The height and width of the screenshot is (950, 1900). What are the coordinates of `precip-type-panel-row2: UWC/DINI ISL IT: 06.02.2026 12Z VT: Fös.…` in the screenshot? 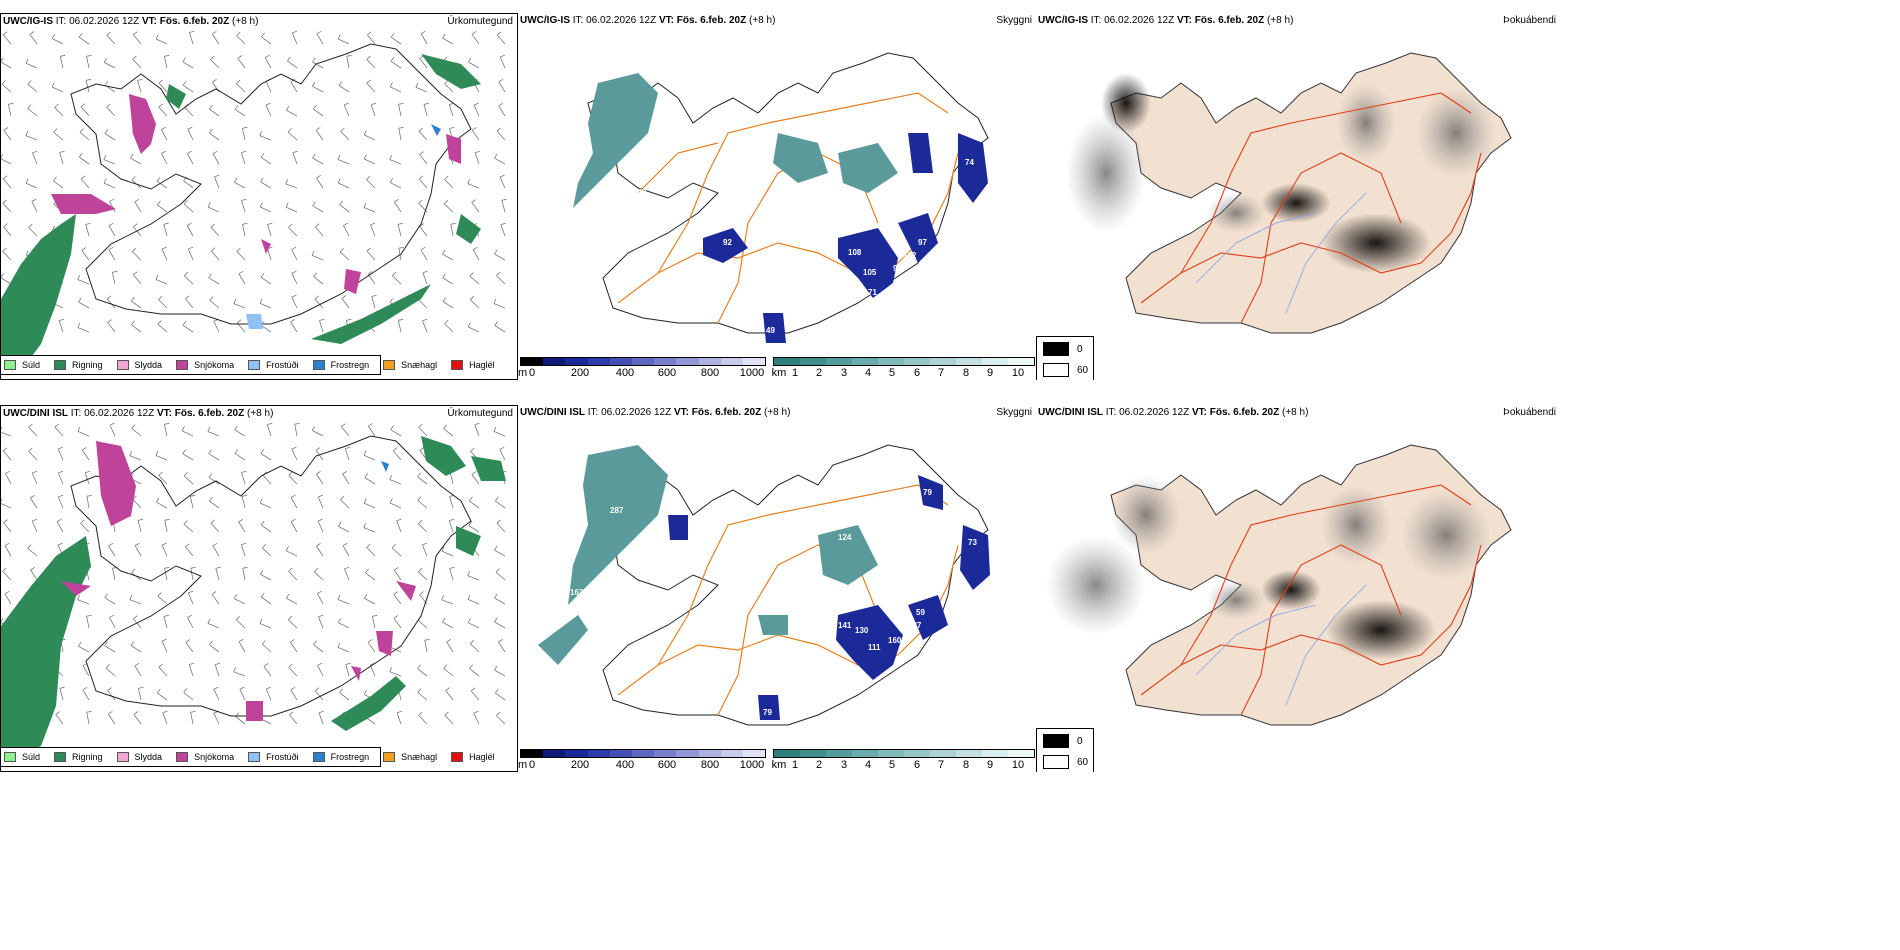 It's located at (259, 588).